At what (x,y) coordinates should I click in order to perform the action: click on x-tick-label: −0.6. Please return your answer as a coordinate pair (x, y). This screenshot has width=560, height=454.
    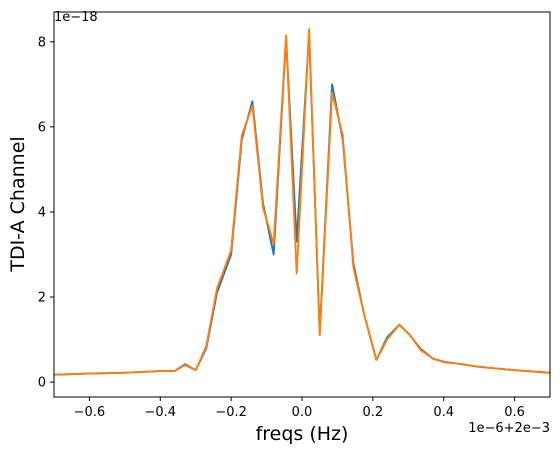
    Looking at the image, I should click on (90, 412).